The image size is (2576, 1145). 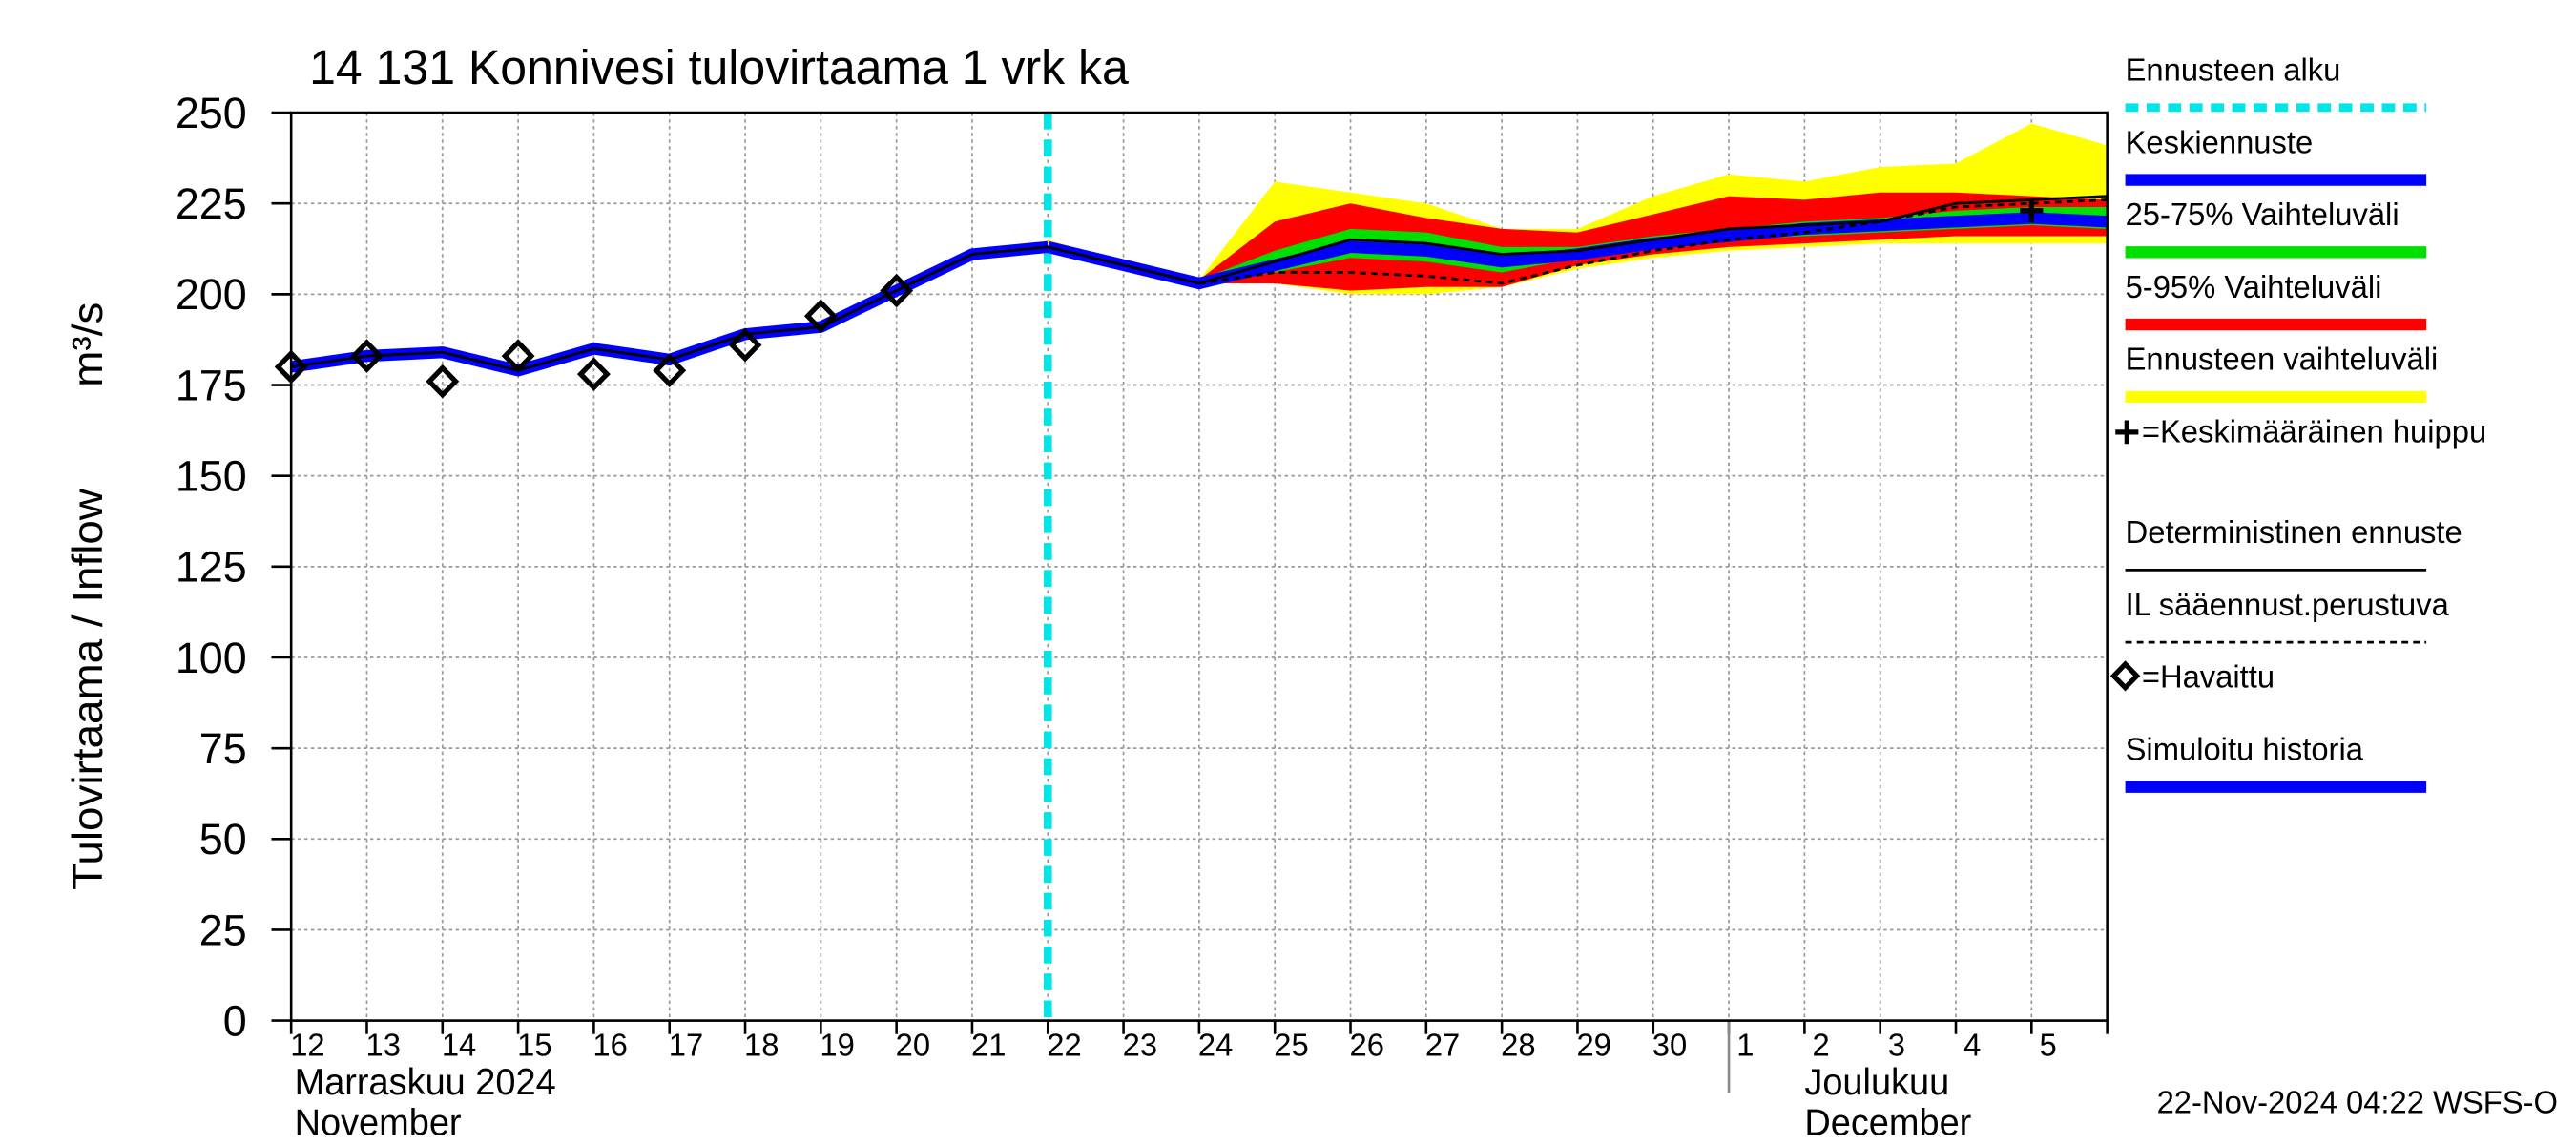 I want to click on legend-label: 25-75% Vaihteluväli, so click(x=2262, y=215).